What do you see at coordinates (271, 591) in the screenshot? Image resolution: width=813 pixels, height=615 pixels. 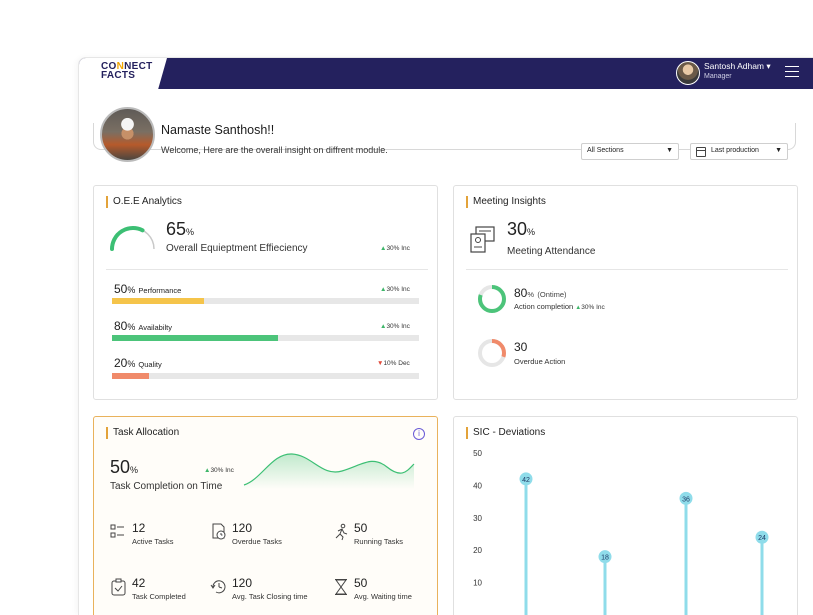 I see `stat-avg-closing-time: 120 Avg. Task Closing time` at bounding box center [271, 591].